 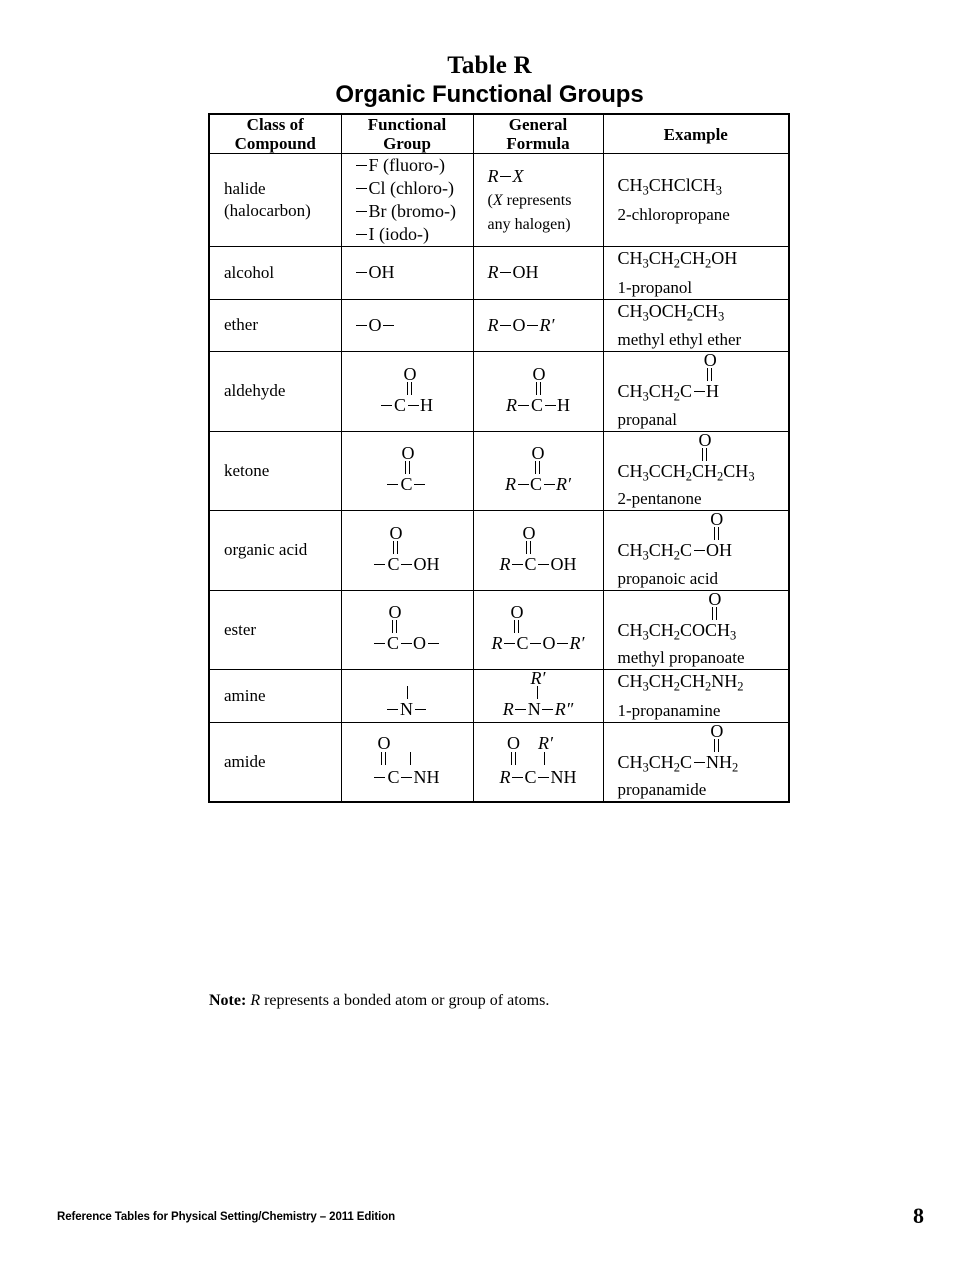 I want to click on column-header-example: Example, so click(x=696, y=133).